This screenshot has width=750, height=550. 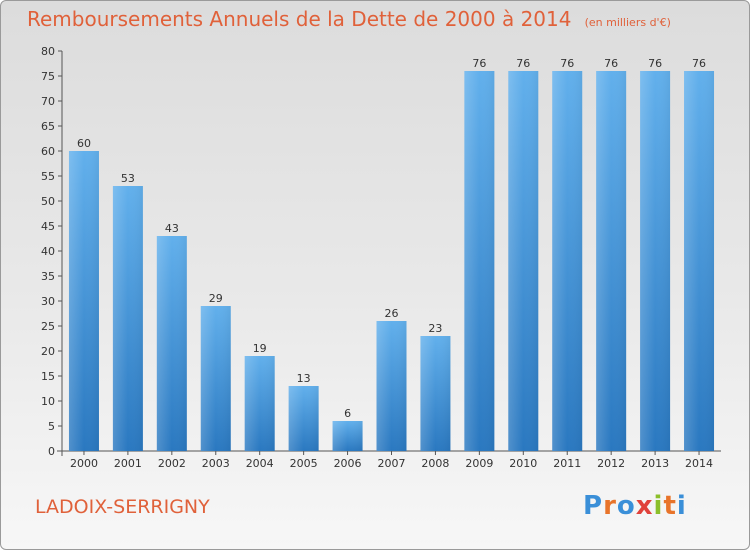 I want to click on bar-shine-2009, so click(x=479, y=261).